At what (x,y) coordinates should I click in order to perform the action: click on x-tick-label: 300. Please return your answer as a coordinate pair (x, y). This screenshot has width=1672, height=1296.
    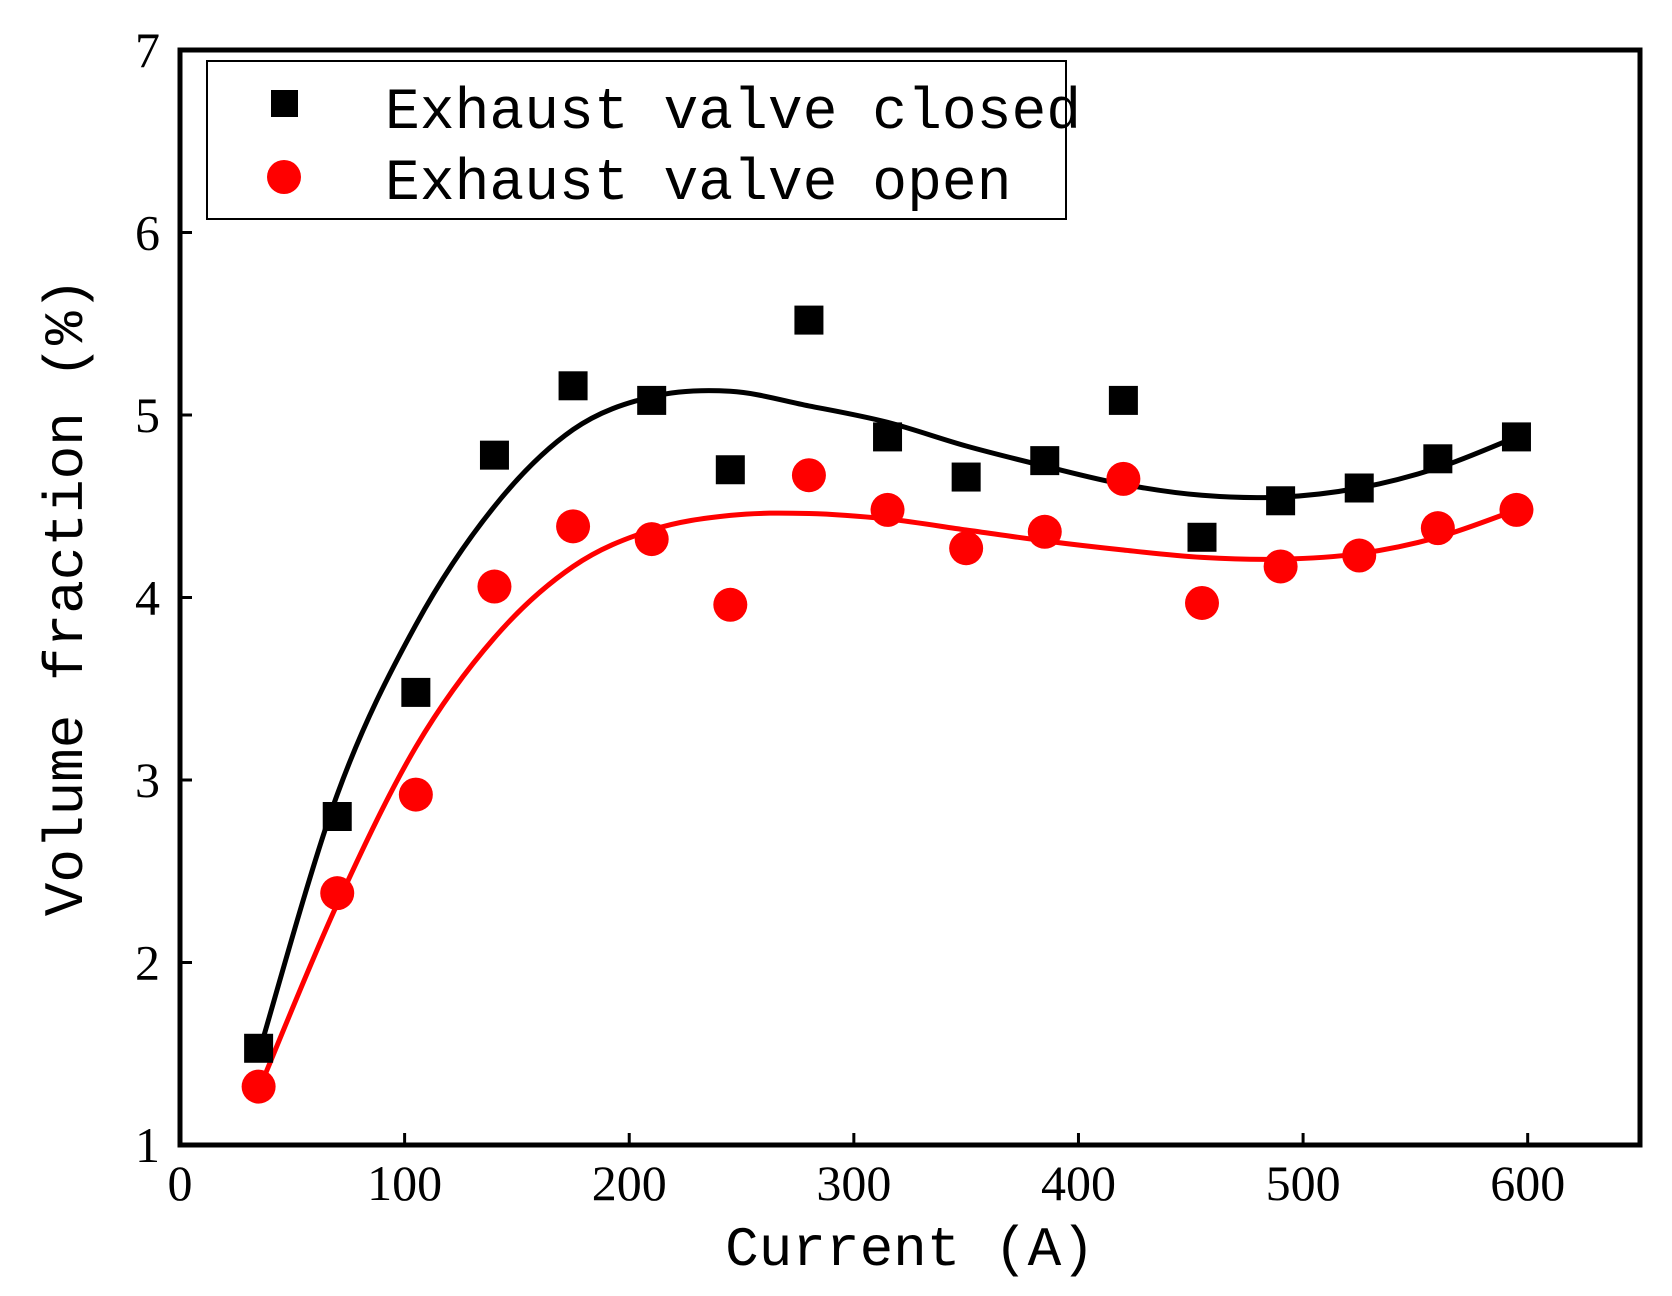
    Looking at the image, I should click on (853, 1183).